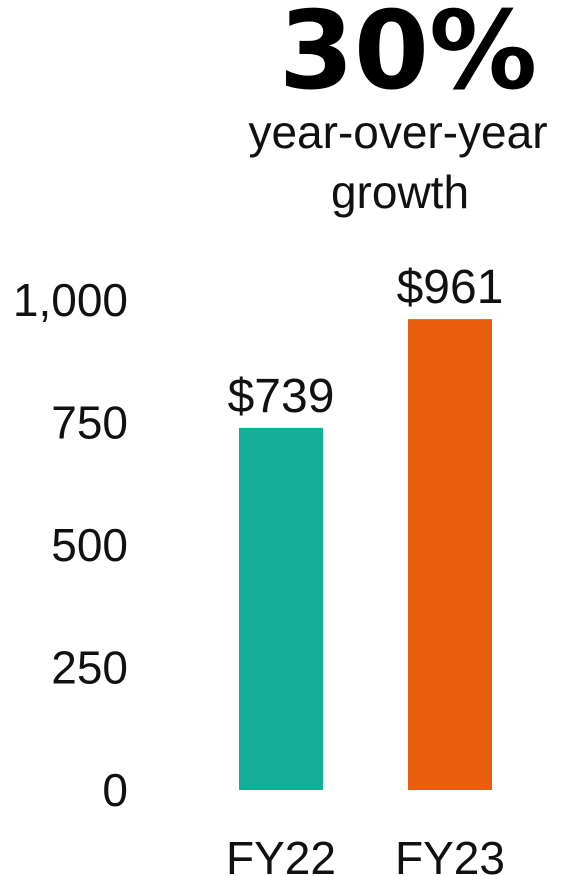 This screenshot has width=576, height=876. What do you see at coordinates (70, 300) in the screenshot?
I see `y-tick-label: 1,000` at bounding box center [70, 300].